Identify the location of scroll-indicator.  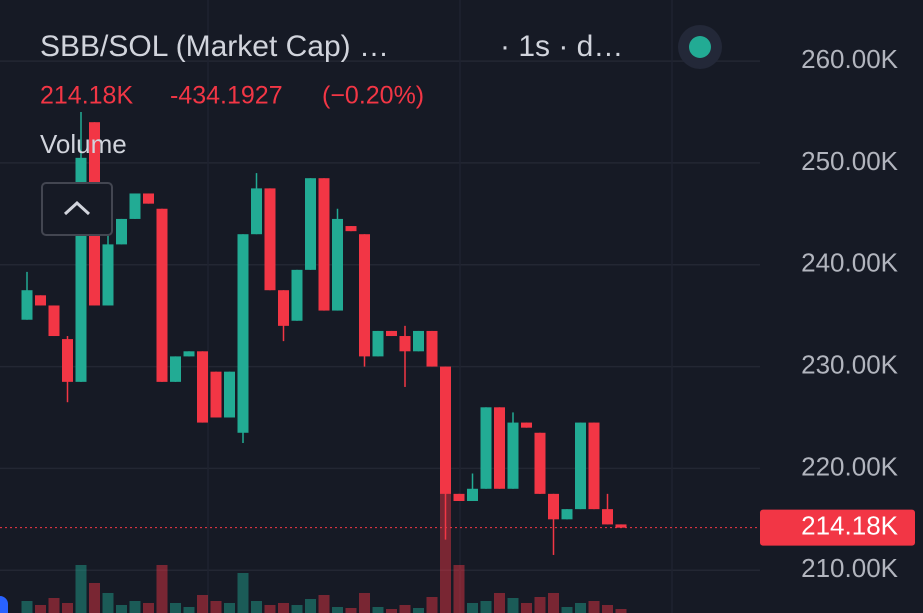
(4, 604).